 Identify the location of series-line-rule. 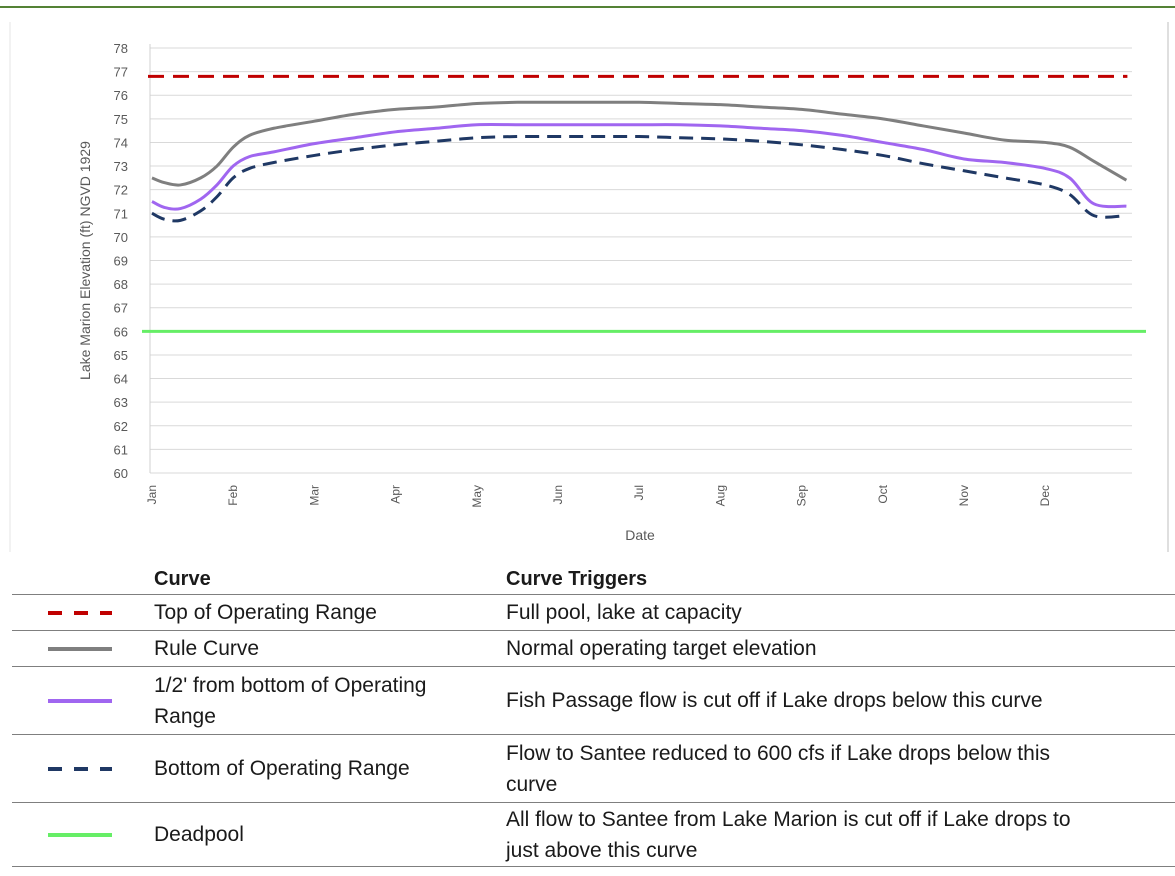
(639, 143).